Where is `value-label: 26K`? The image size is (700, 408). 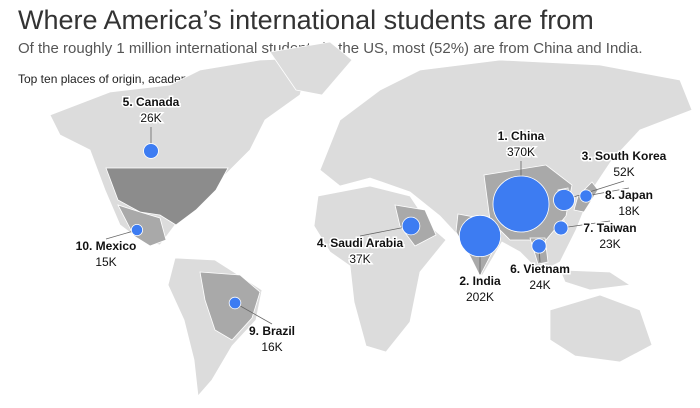
value-label: 26K is located at coordinates (150, 118).